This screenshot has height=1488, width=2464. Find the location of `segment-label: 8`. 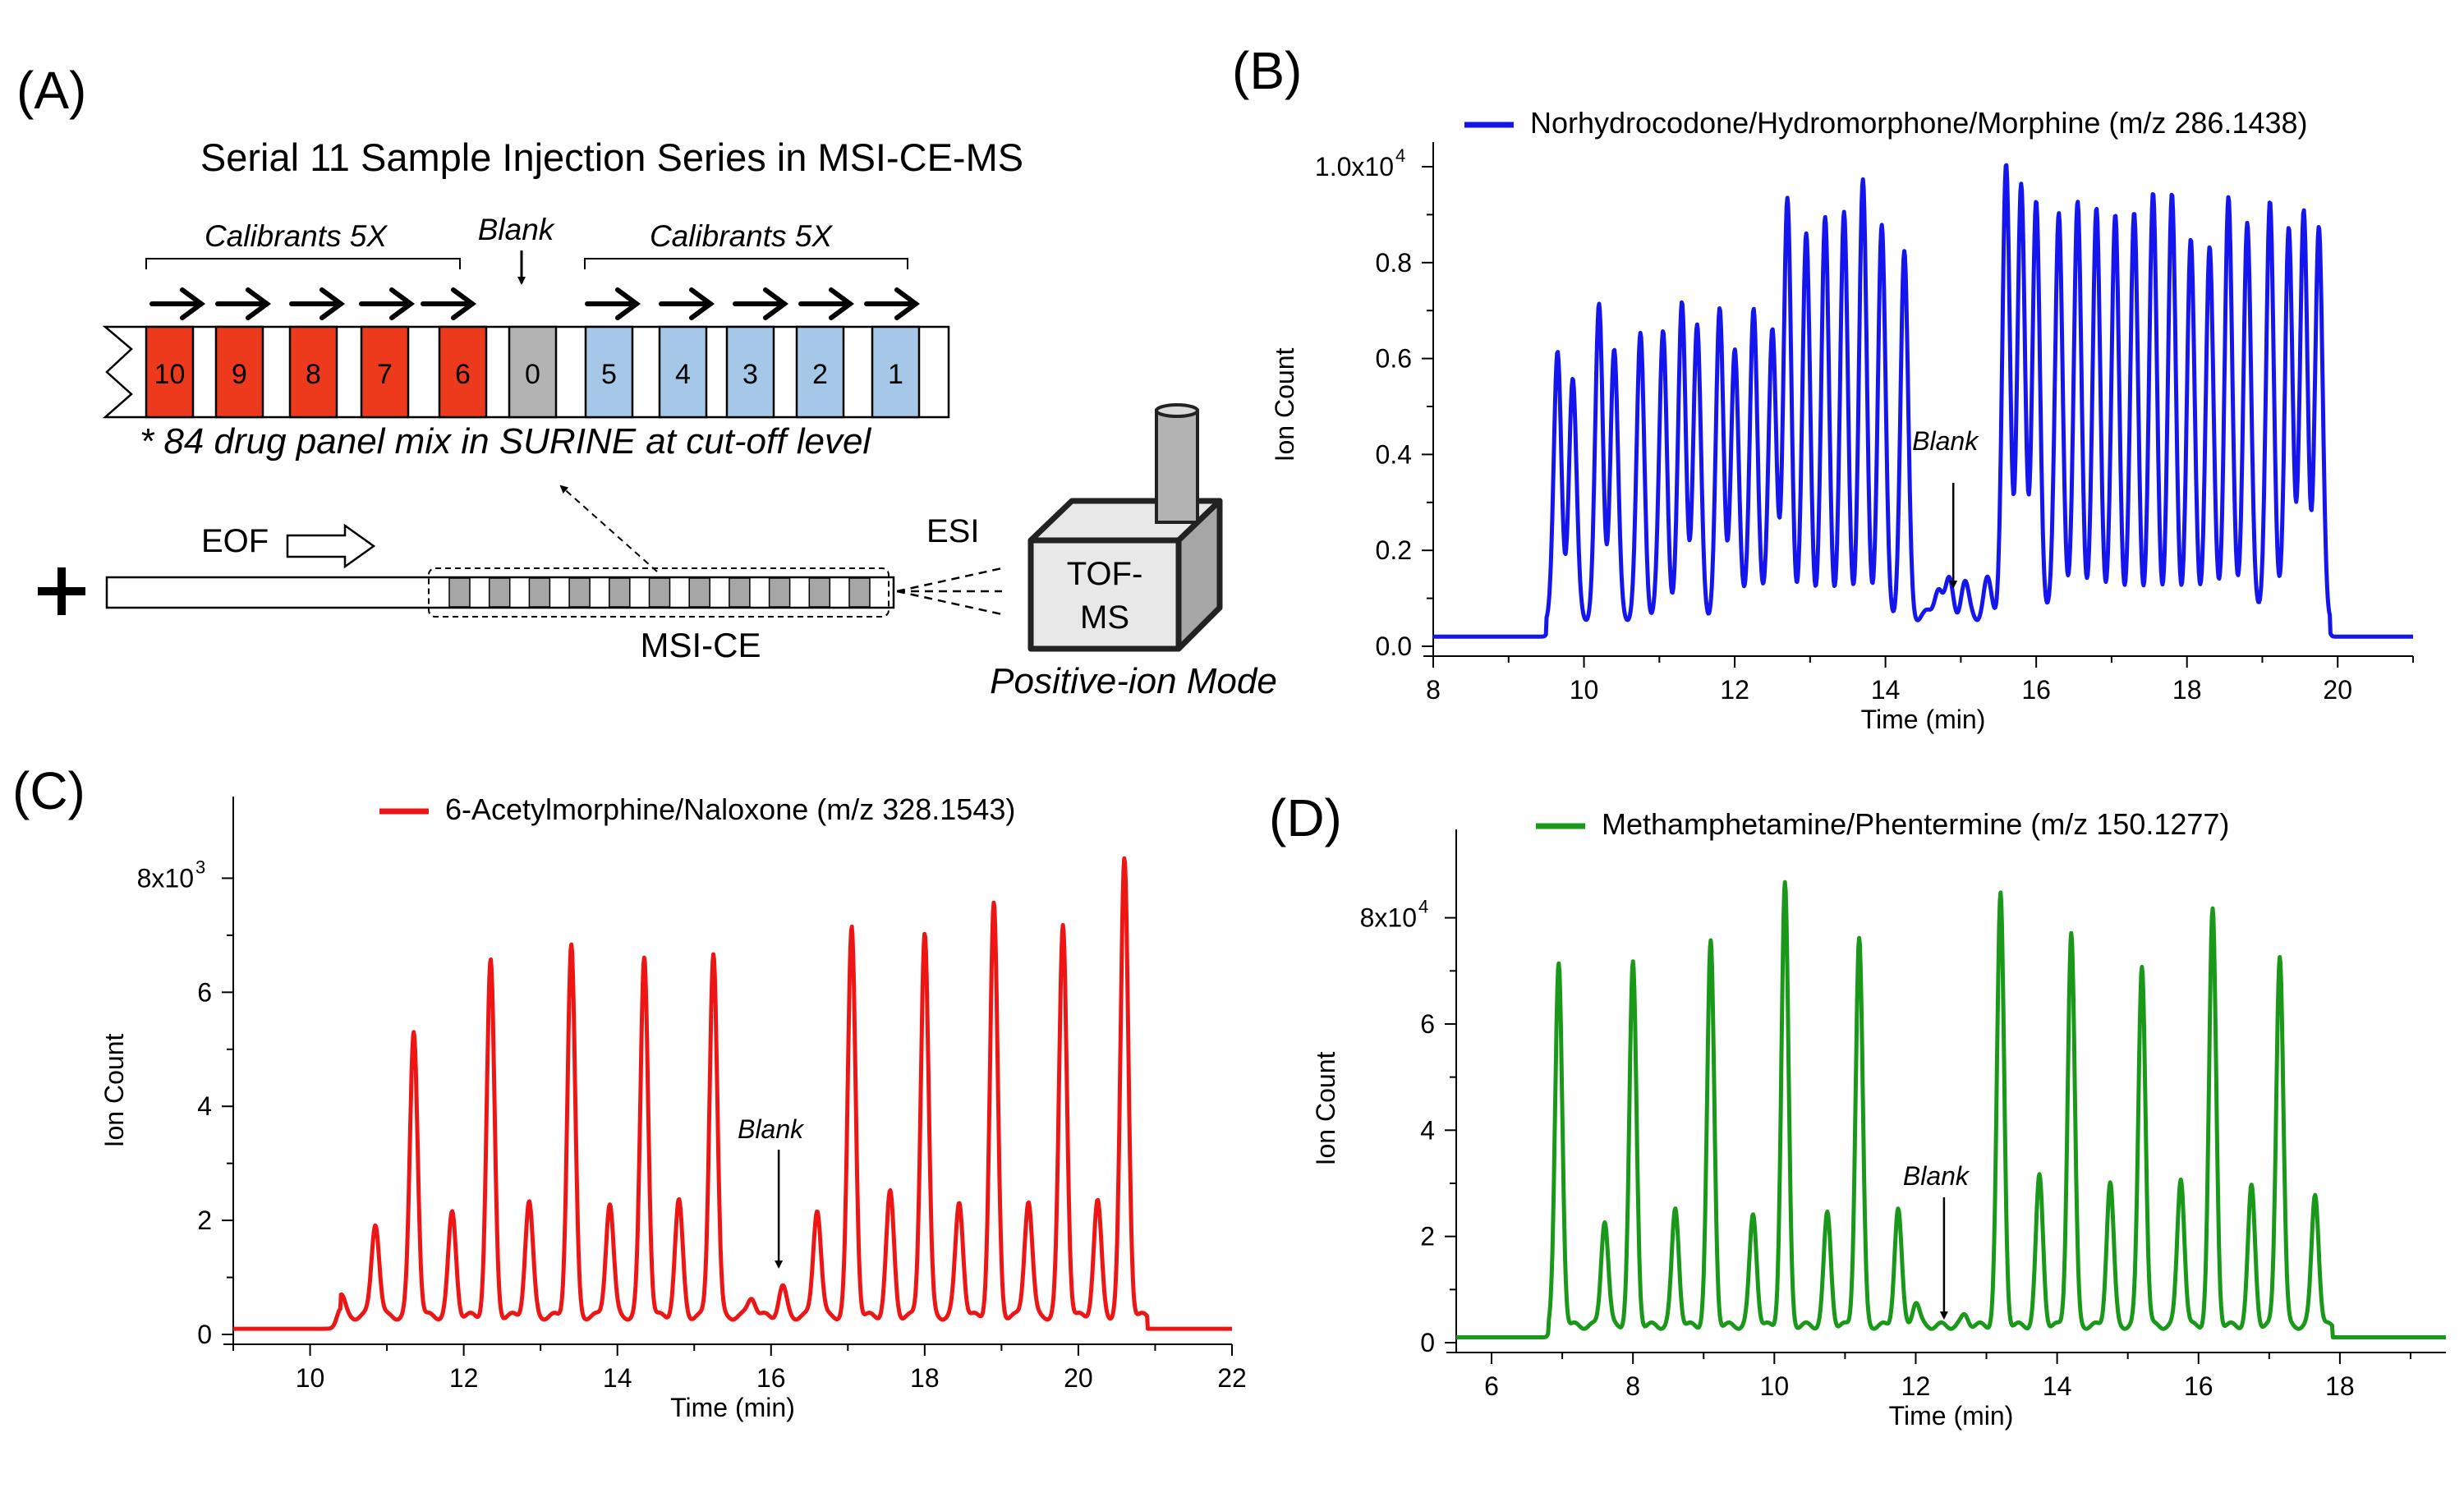

segment-label: 8 is located at coordinates (313, 374).